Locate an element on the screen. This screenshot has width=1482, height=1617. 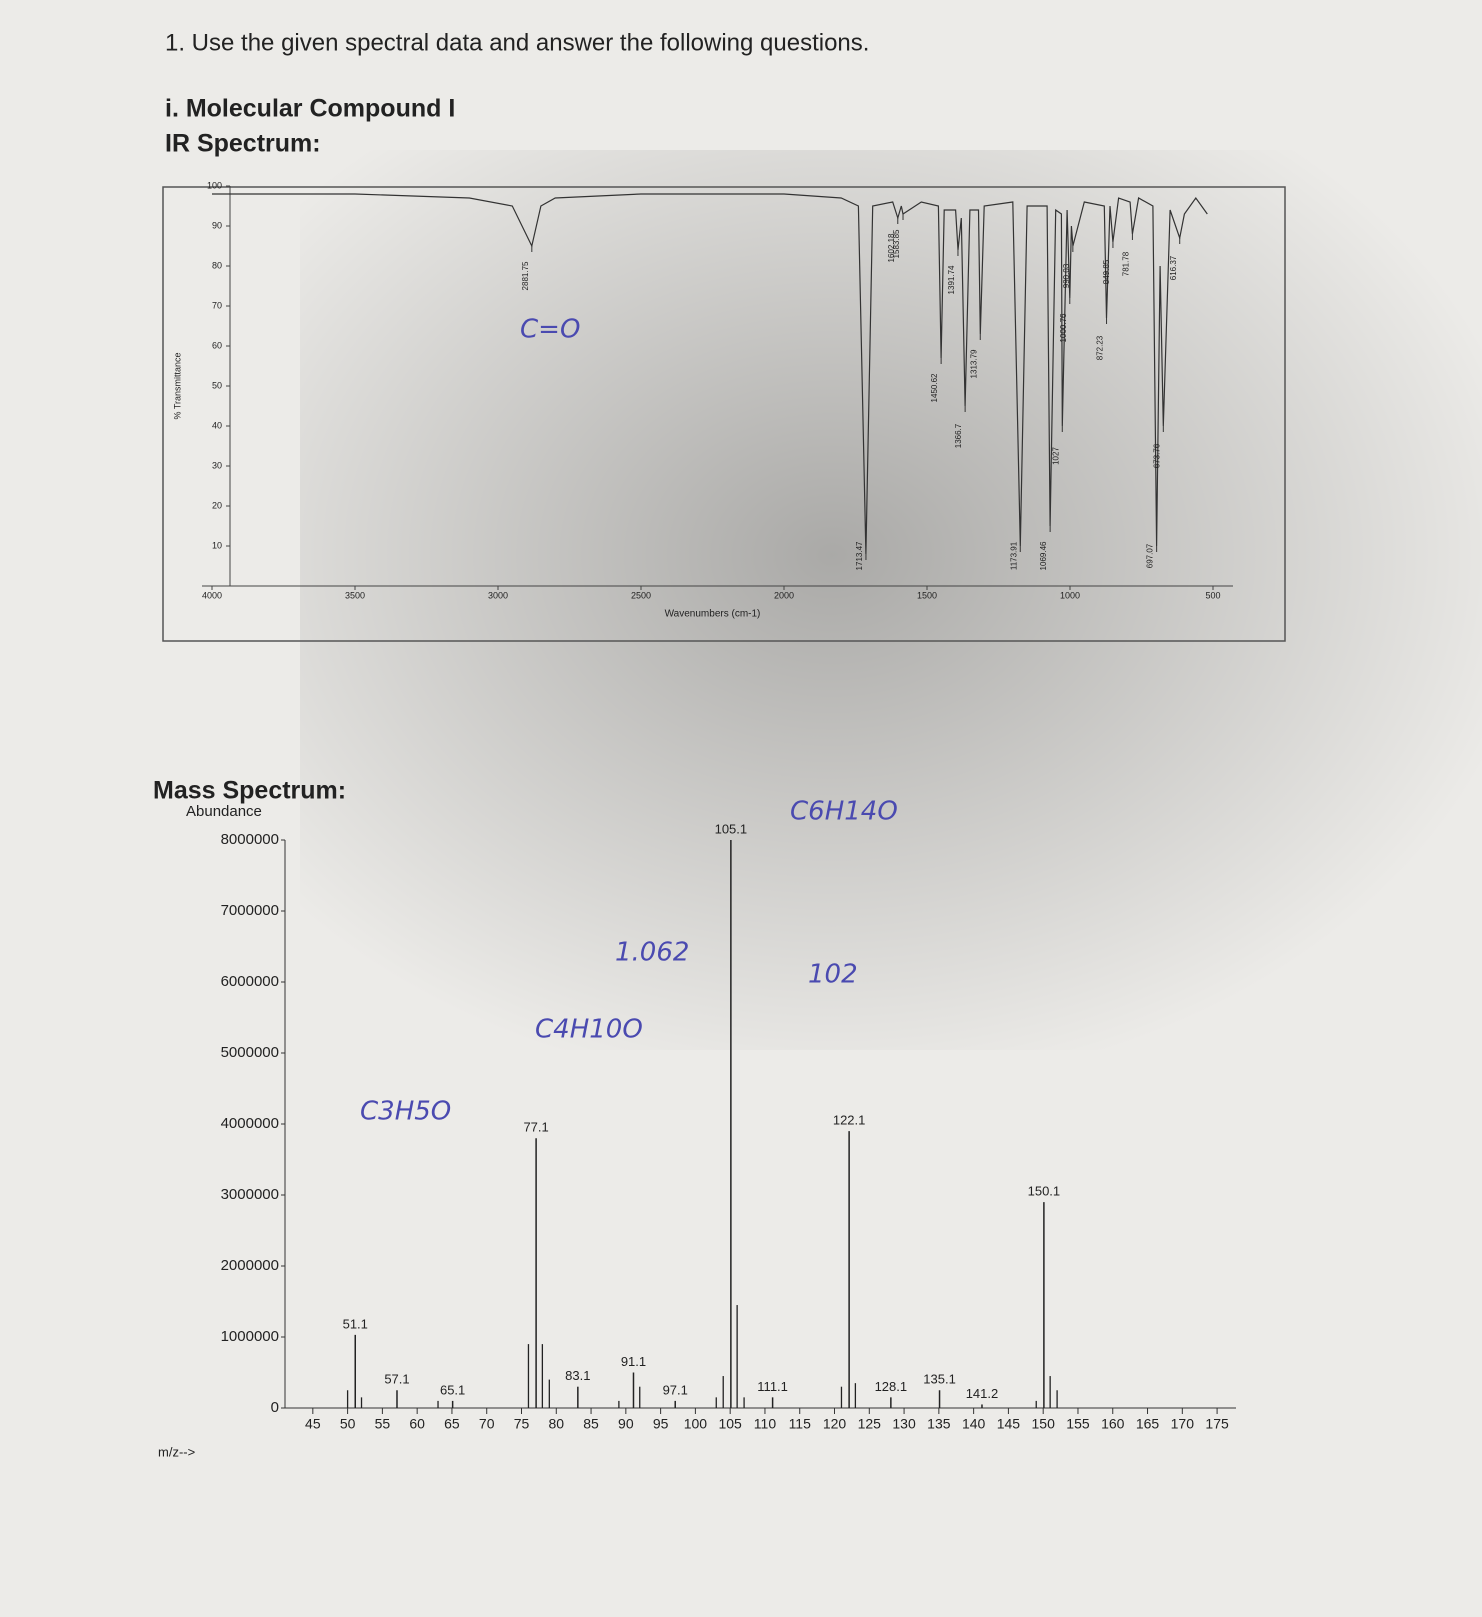
x-tick-label: 75 is located at coordinates (522, 1424).